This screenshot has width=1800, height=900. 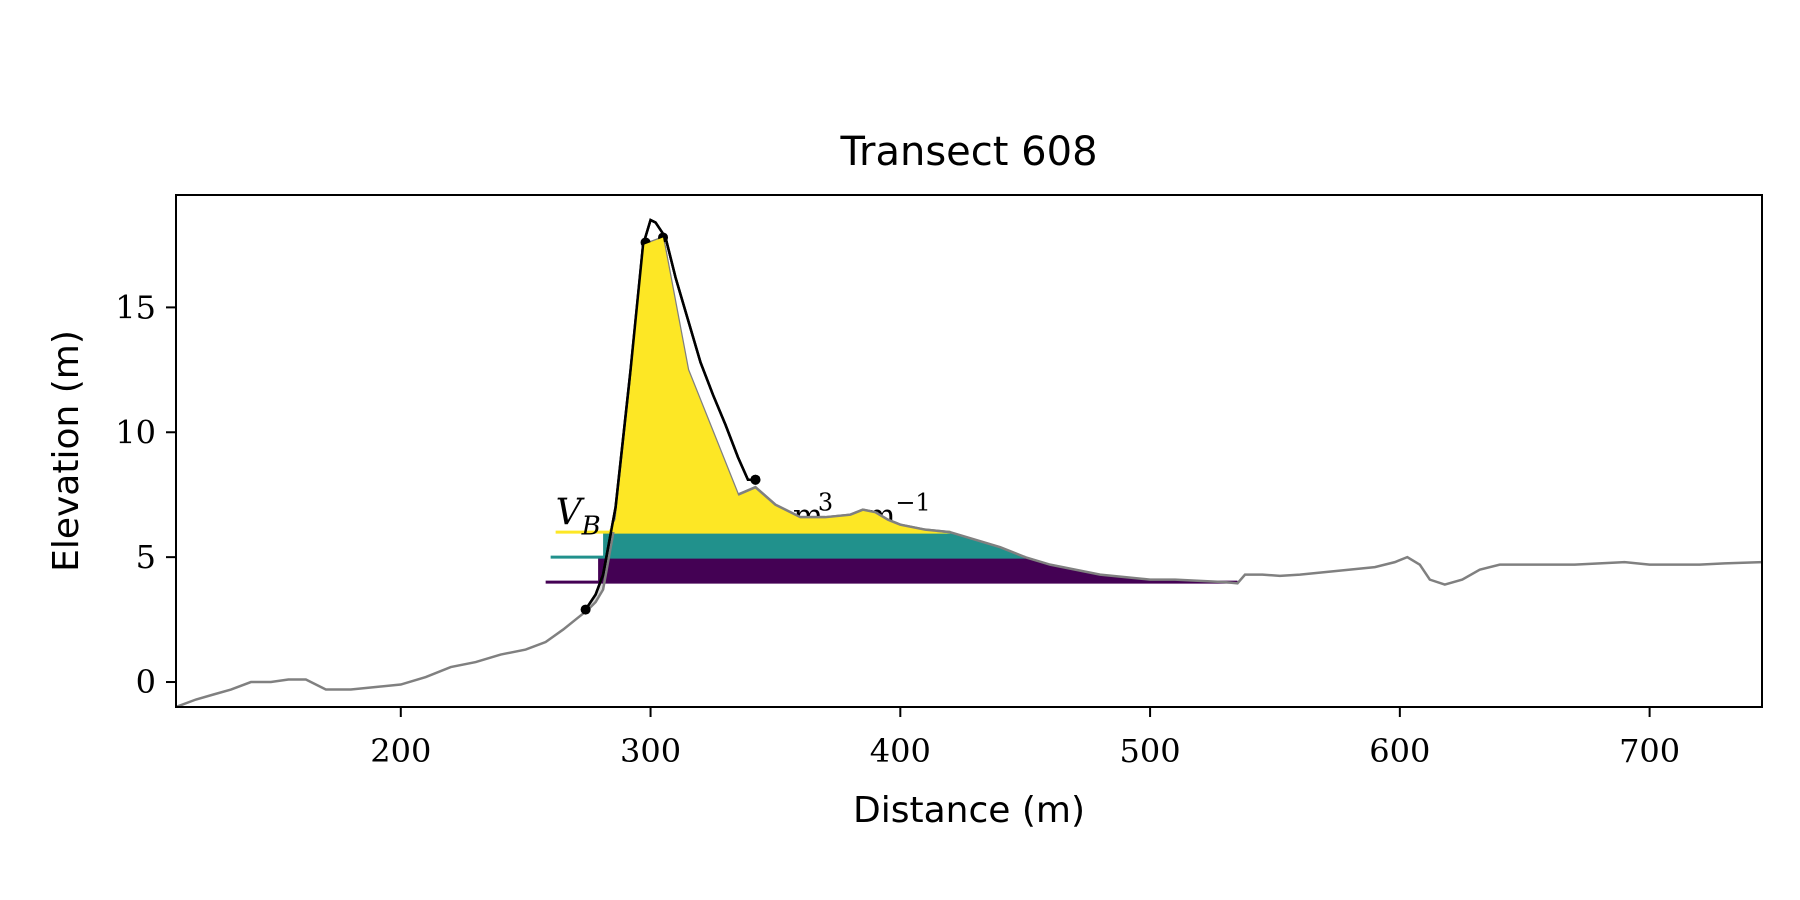 I want to click on volume-band-overlay, so click(x=779, y=385).